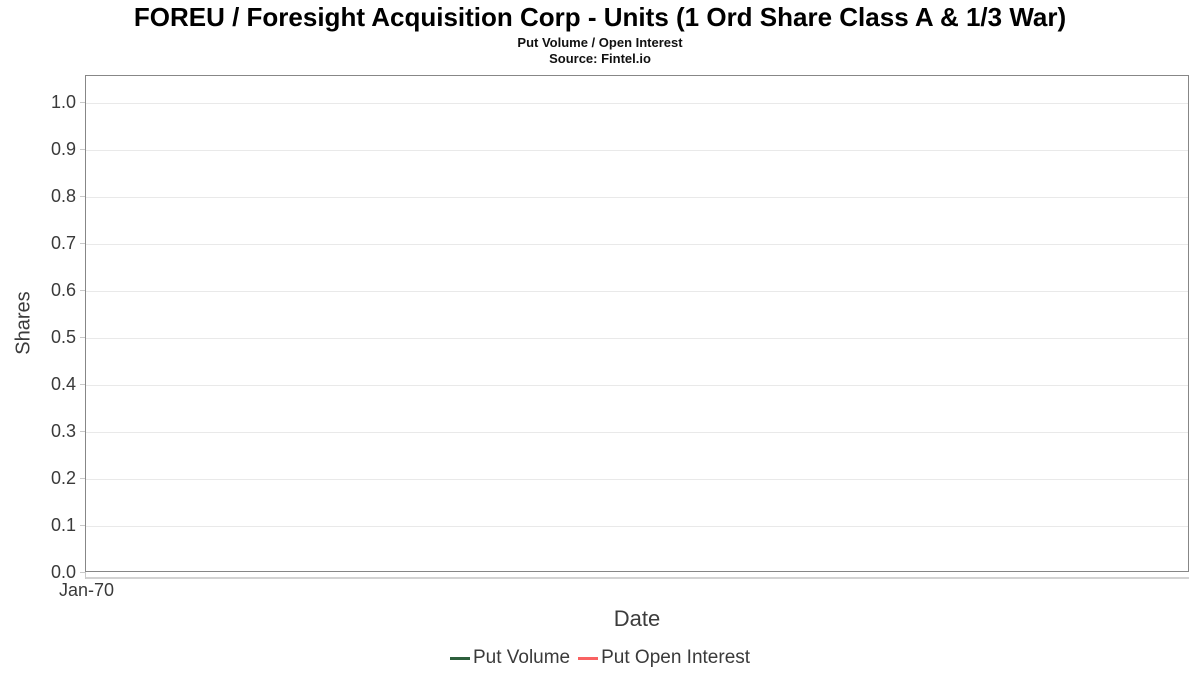 The height and width of the screenshot is (675, 1200). I want to click on y-tick-label: 0.0, so click(63, 572).